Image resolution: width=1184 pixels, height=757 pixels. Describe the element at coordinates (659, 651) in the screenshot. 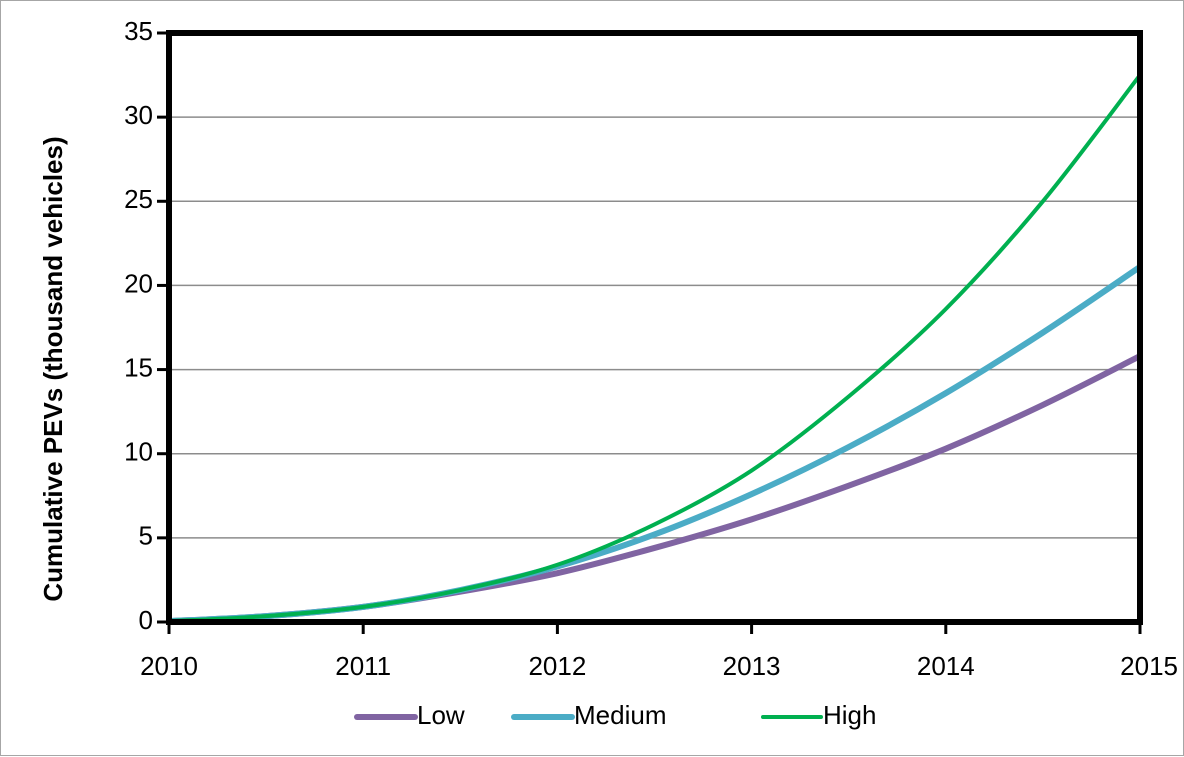

I see `x-axis: 2010 2011 2012 2013 2014 2015` at that location.